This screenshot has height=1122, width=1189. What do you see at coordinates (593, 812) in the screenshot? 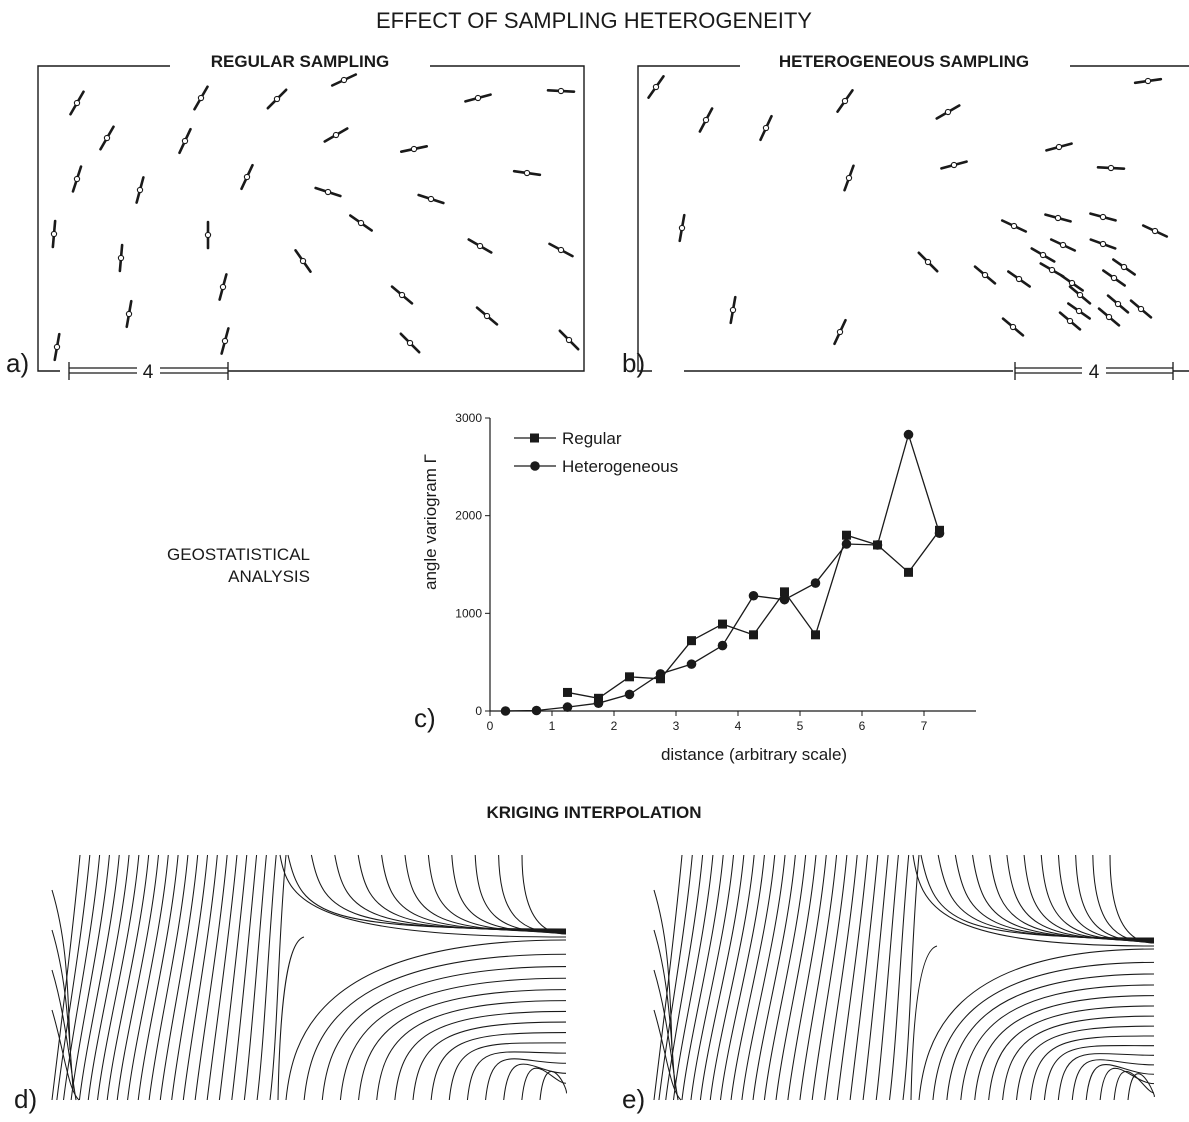
I see `kriging-title: KRIGING INTERPOLATION` at bounding box center [593, 812].